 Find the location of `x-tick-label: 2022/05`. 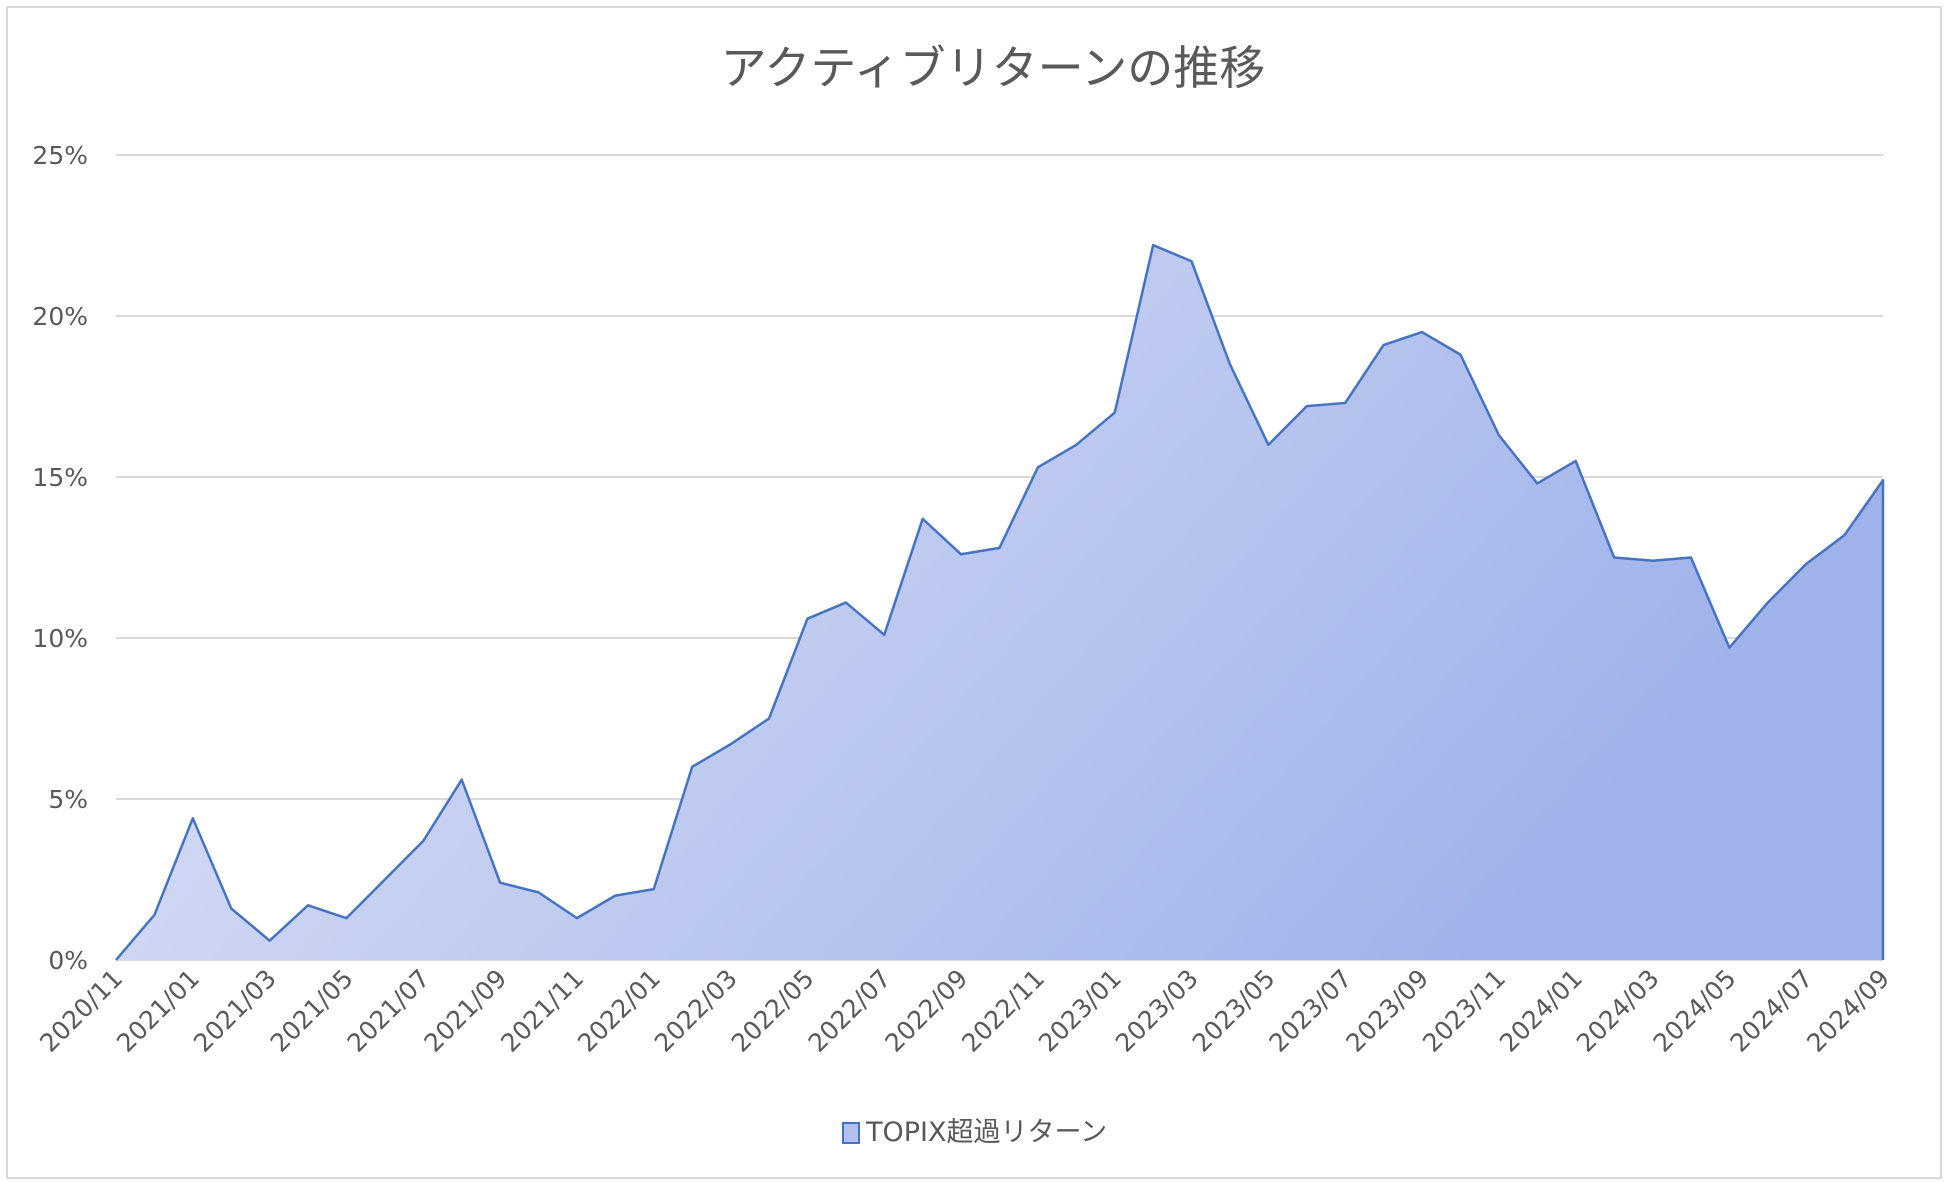

x-tick-label: 2022/05 is located at coordinates (773, 1011).